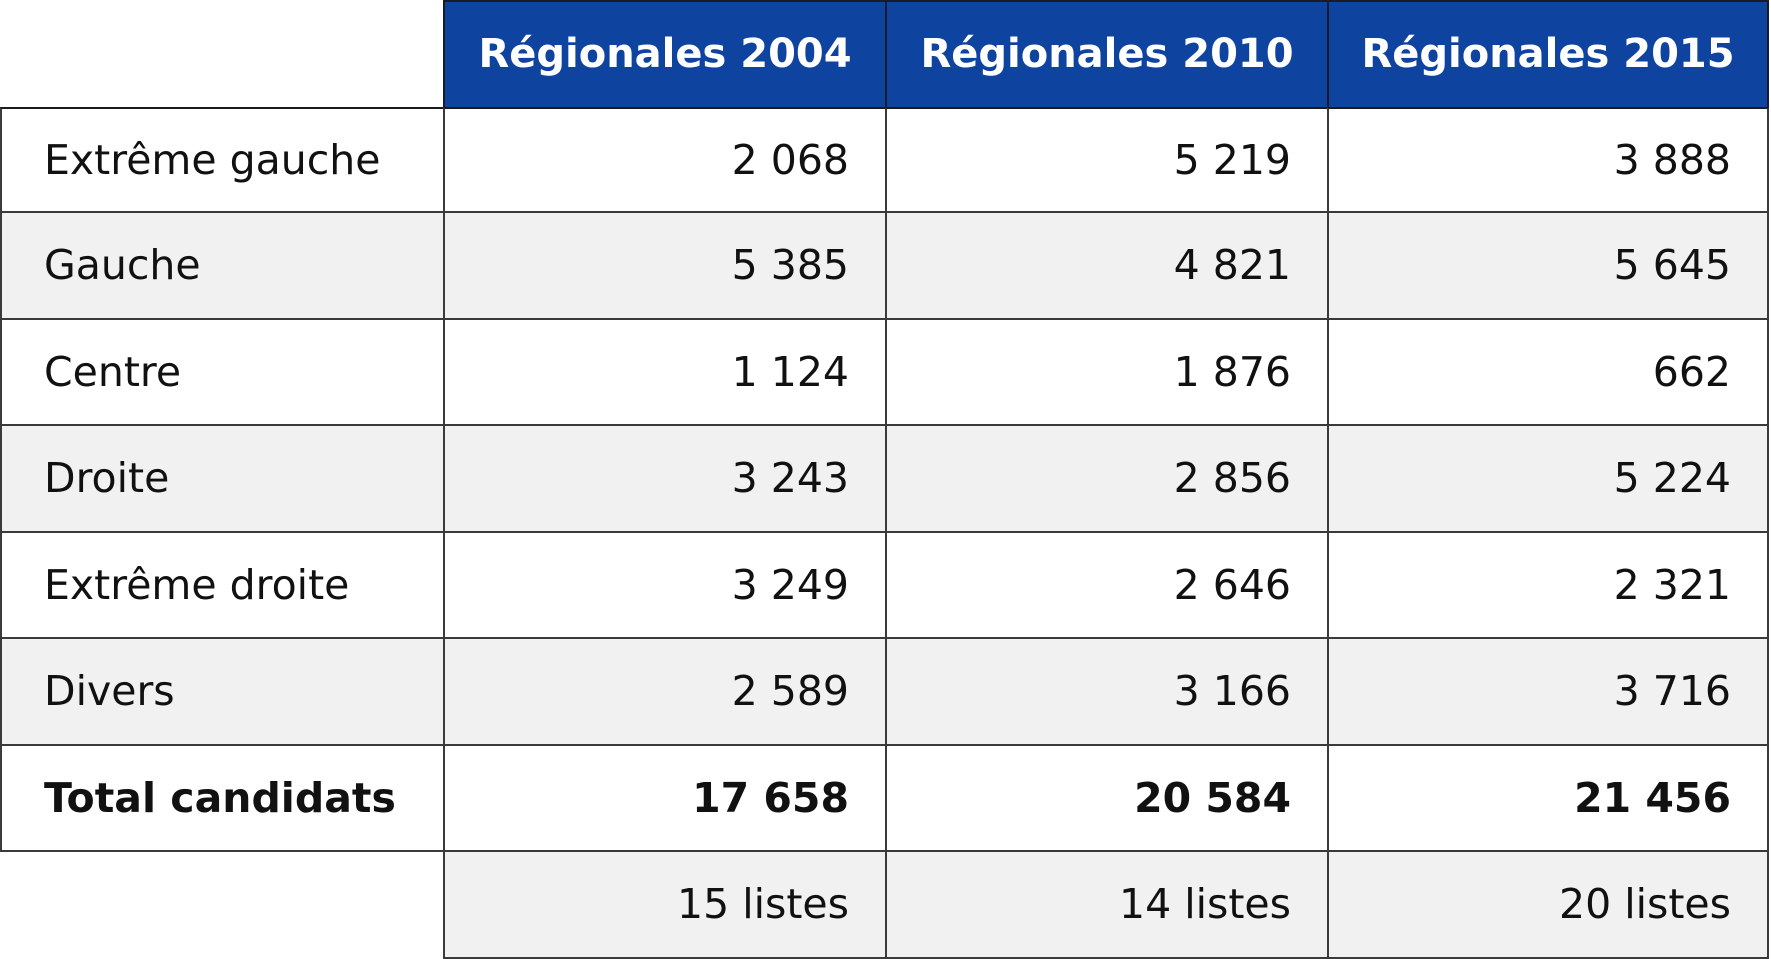  I want to click on cell-value: 2 589, so click(664, 692).